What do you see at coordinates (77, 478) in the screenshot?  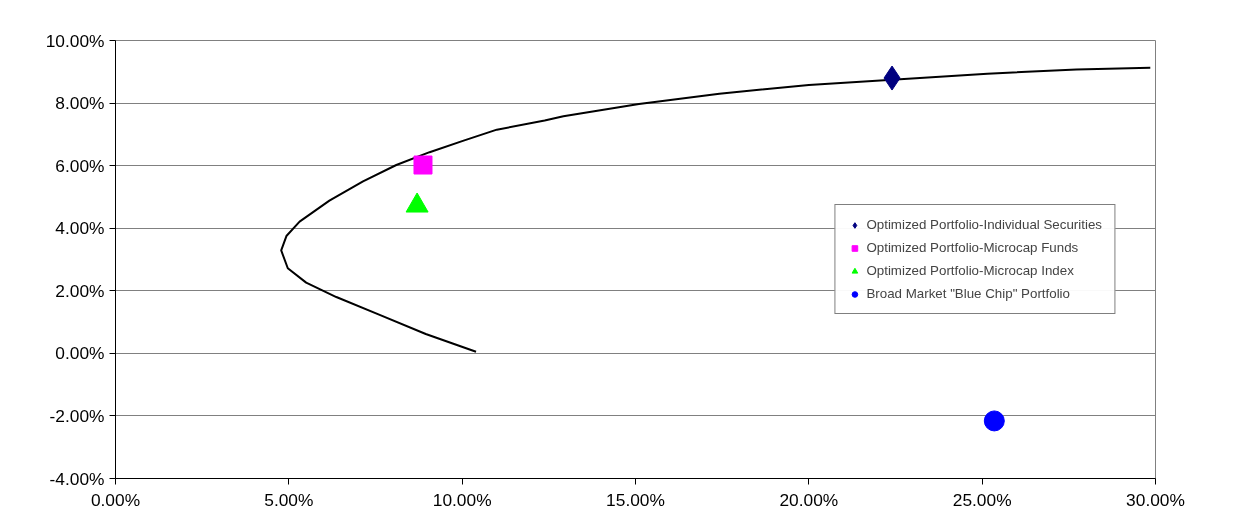 I see `y-tick-label: -4.00%` at bounding box center [77, 478].